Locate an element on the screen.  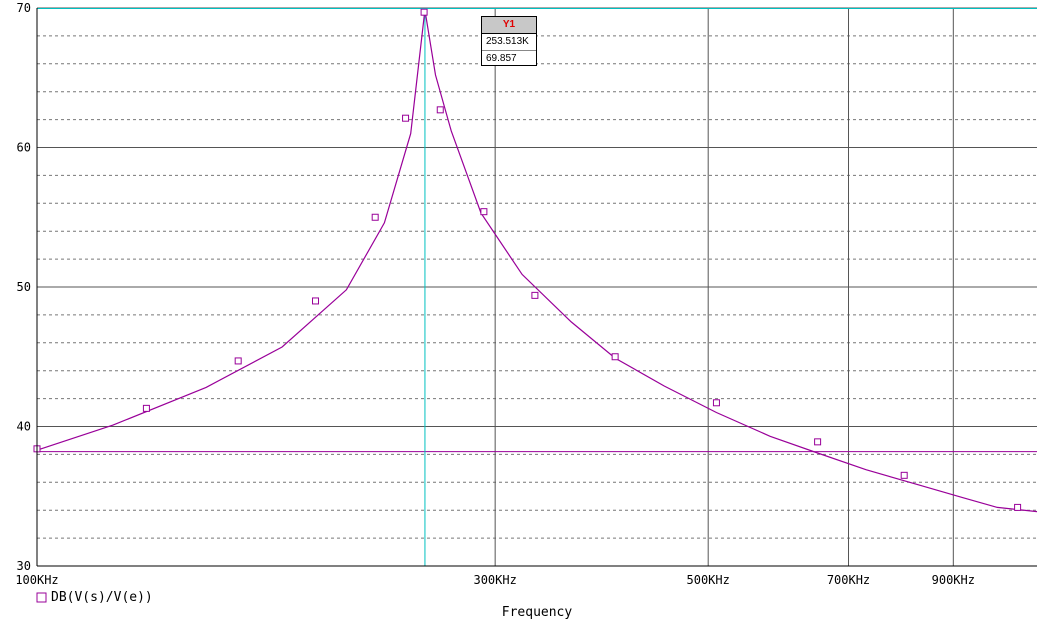
x-tick-label: 100KHz is located at coordinates (36, 580).